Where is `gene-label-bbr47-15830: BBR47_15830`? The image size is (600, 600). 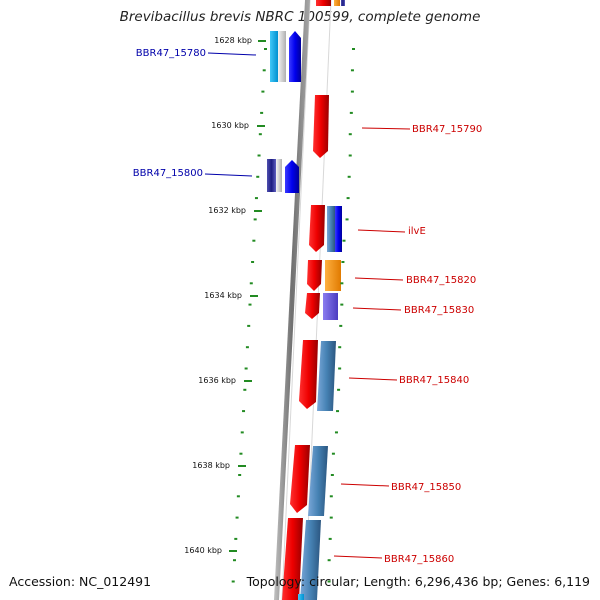
gene-label-bbr47-15830: BBR47_15830 is located at coordinates (413, 310).